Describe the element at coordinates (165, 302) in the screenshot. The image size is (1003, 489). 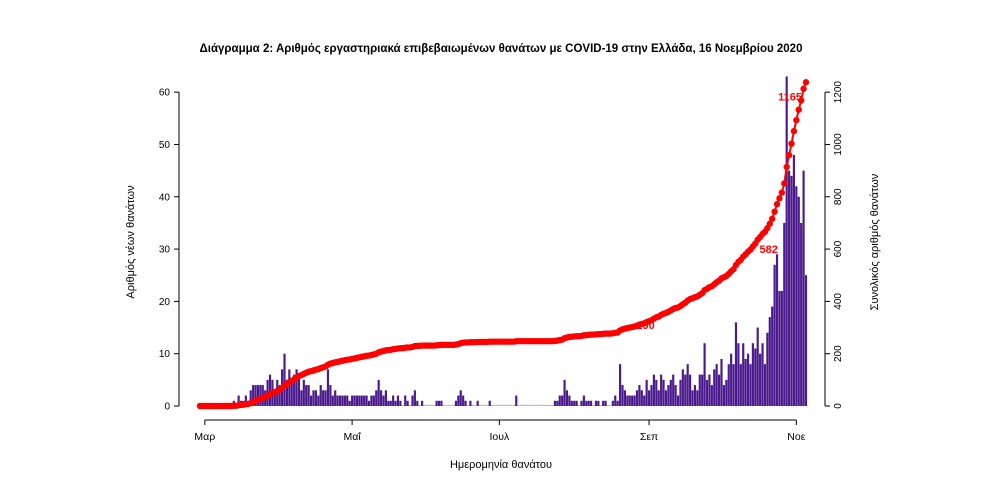
I see `y-left-tick-label: 20` at that location.